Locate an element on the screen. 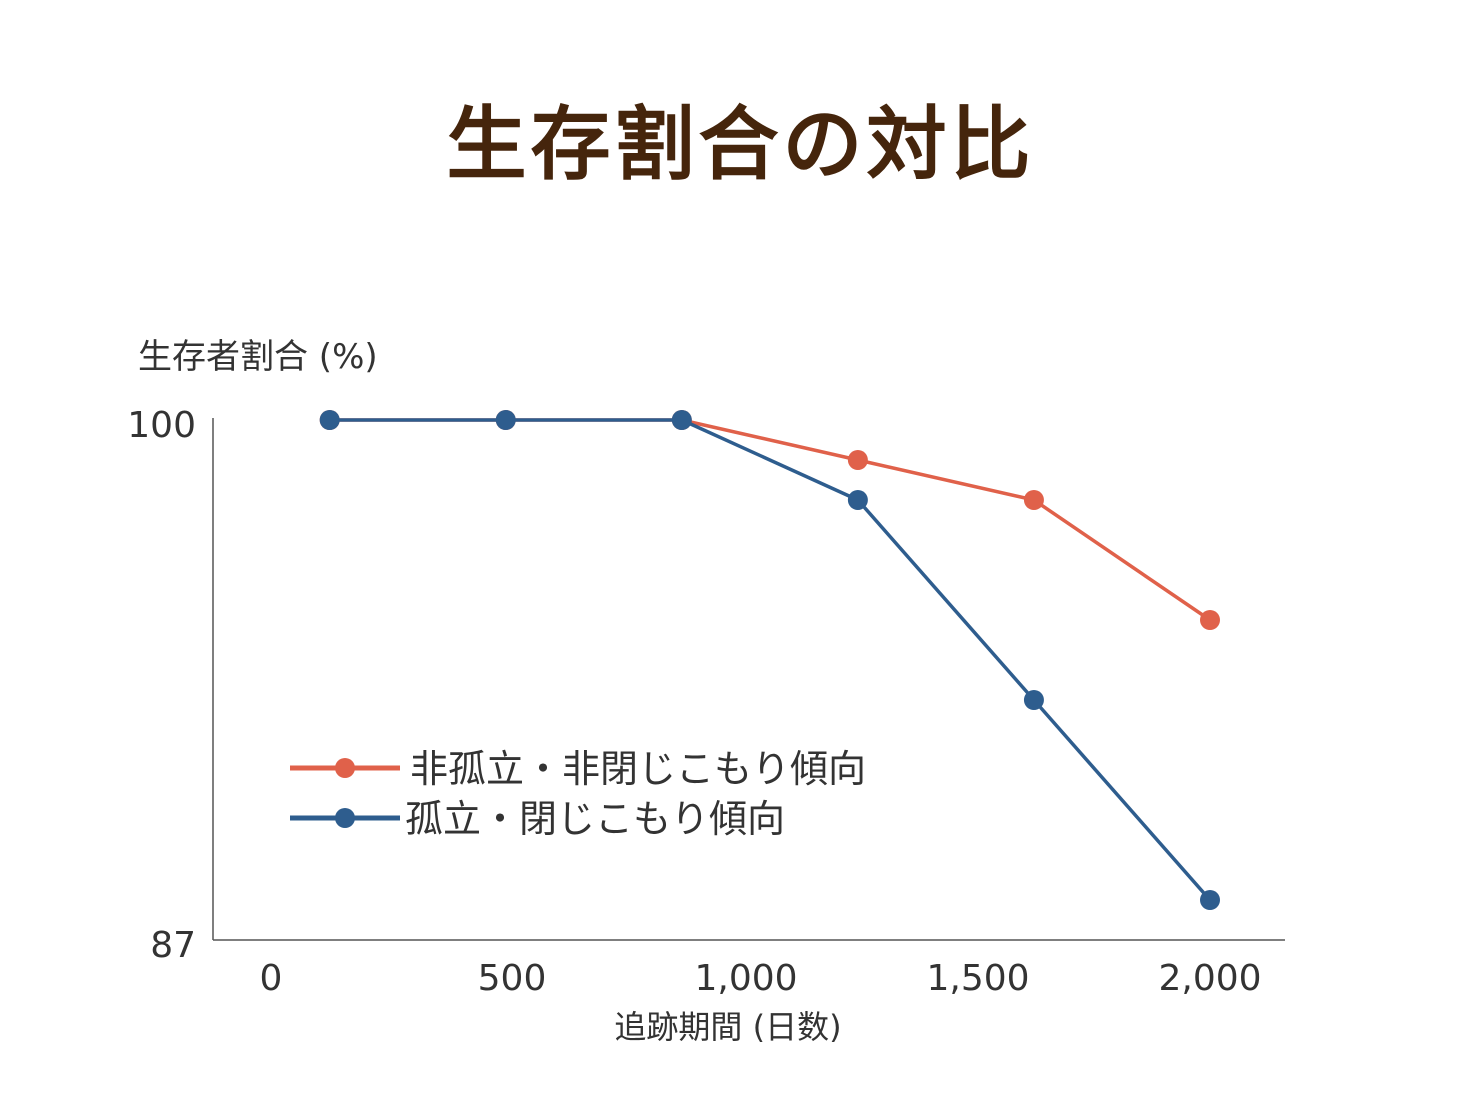 The height and width of the screenshot is (1118, 1481). legend-label-non-isolated: 非孤立・非閉じこもり傾向 is located at coordinates (638, 769).